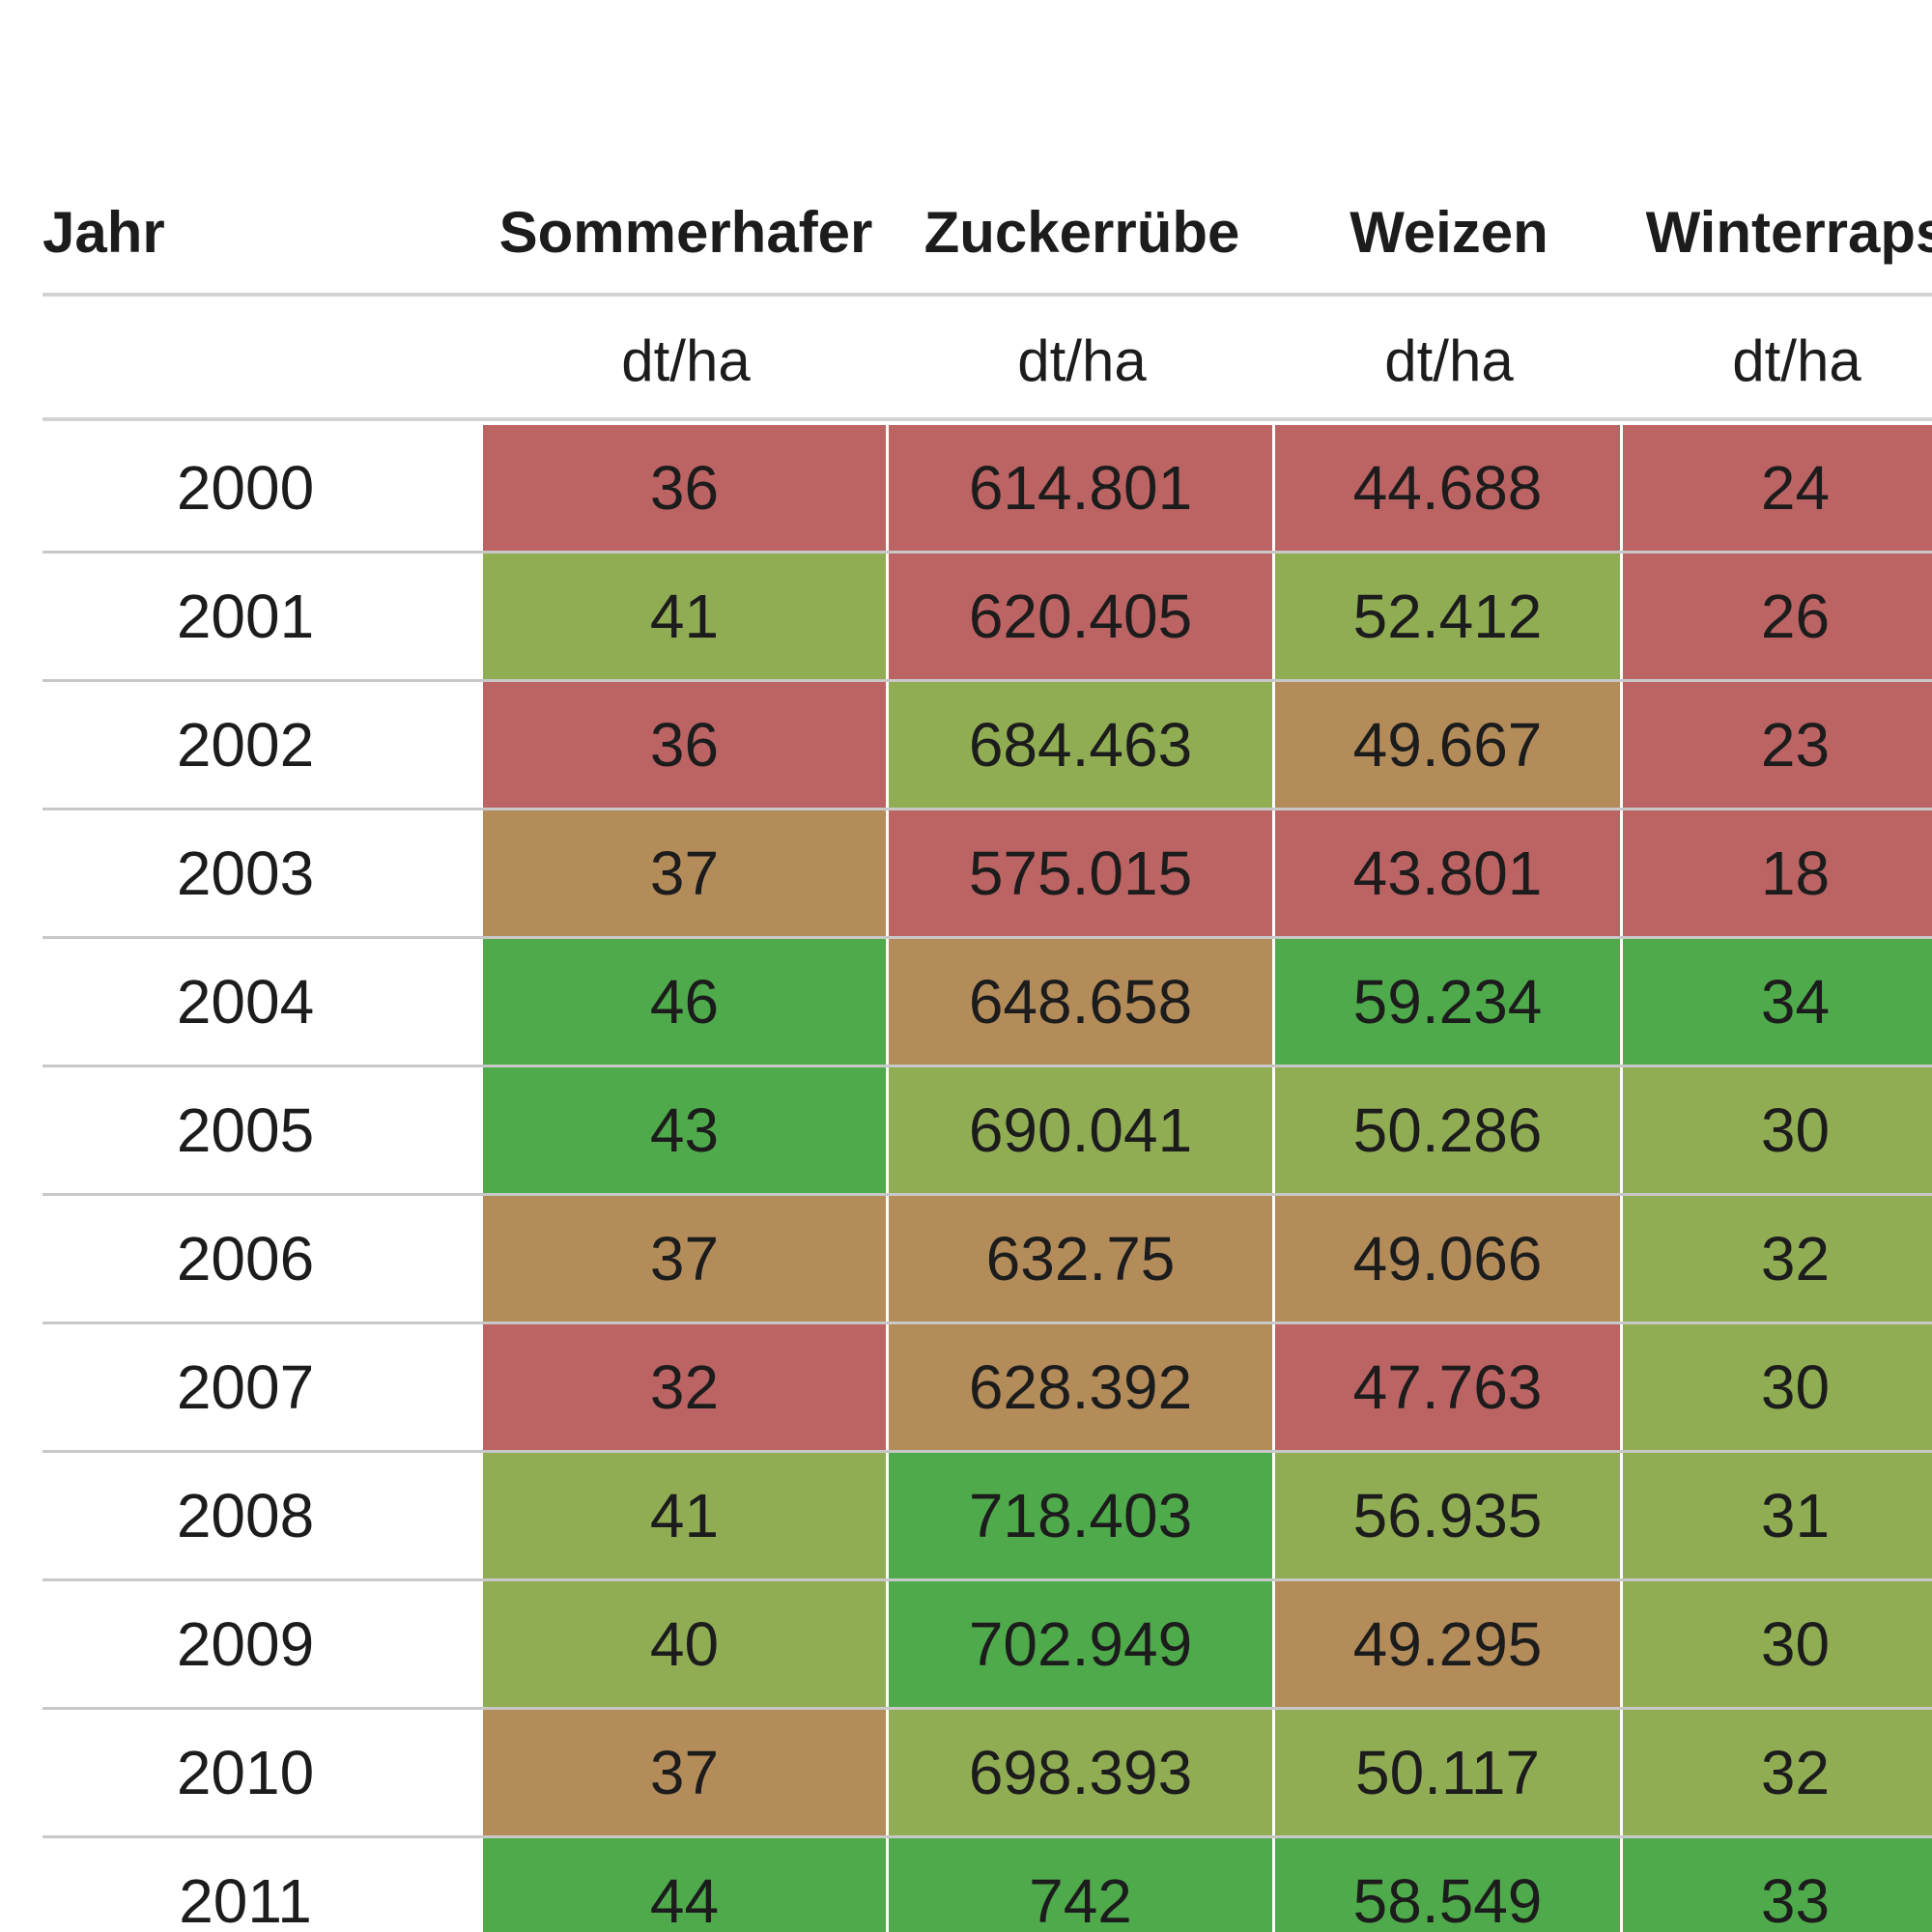 This screenshot has width=1932, height=1932. Describe the element at coordinates (1788, 232) in the screenshot. I see `column-header-winterraps: Winterraps` at that location.